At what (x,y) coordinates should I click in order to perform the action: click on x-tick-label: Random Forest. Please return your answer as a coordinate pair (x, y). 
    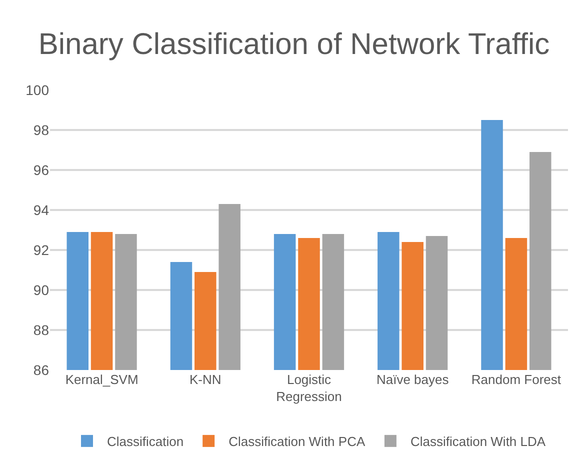
    Looking at the image, I should click on (516, 379).